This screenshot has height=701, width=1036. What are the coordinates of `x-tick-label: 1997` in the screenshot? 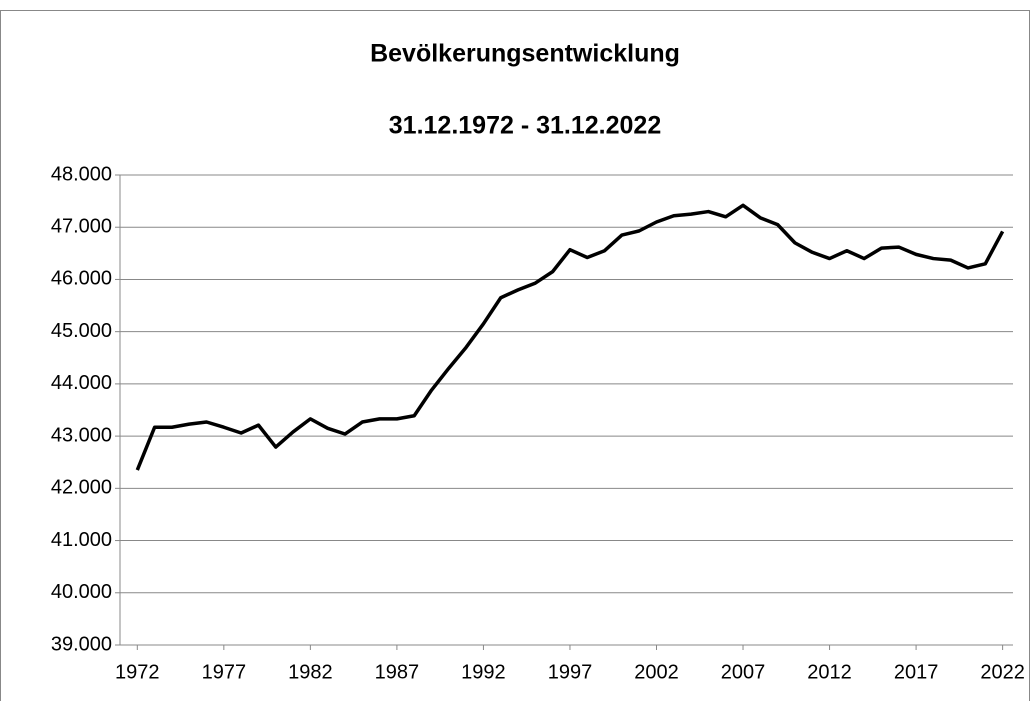 It's located at (570, 672).